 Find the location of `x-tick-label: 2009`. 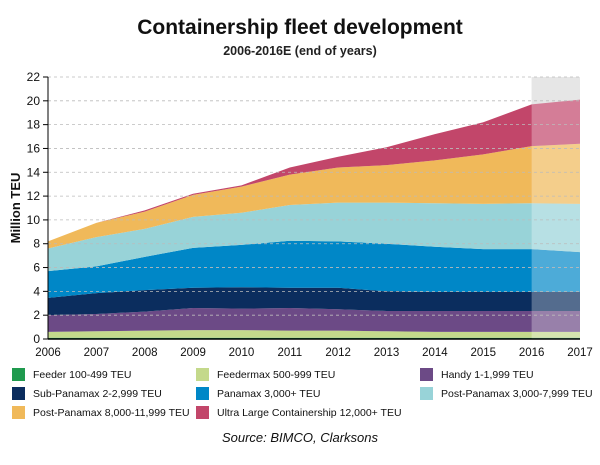

x-tick-label: 2009 is located at coordinates (193, 353).